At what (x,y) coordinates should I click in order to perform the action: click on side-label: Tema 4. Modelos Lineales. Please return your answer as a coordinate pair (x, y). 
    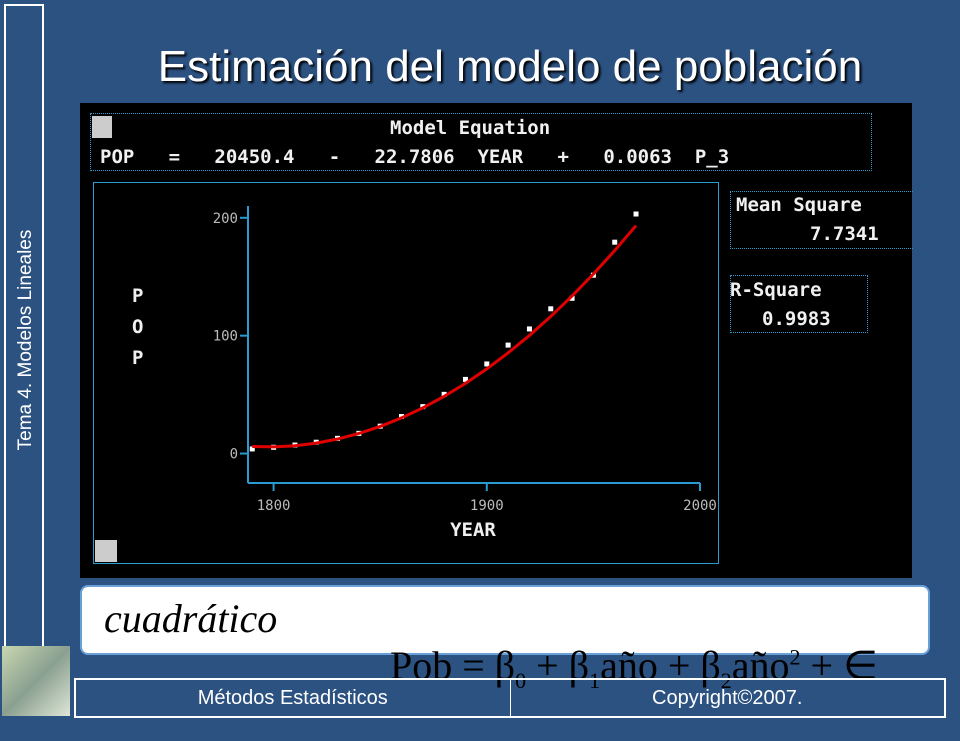
    Looking at the image, I should click on (25, 340).